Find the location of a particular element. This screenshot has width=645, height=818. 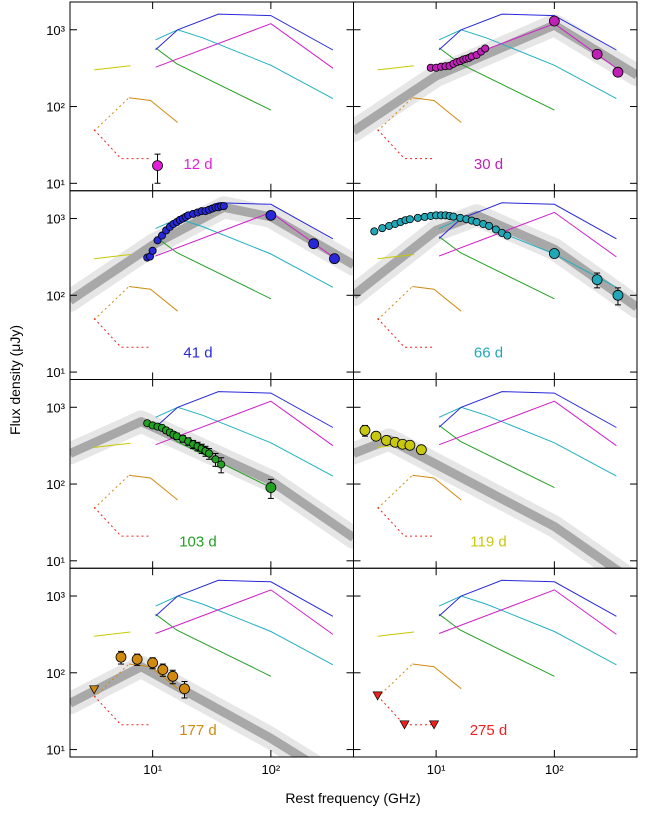

x-axis-label: Rest frequency (GHz) is located at coordinates (352, 798).